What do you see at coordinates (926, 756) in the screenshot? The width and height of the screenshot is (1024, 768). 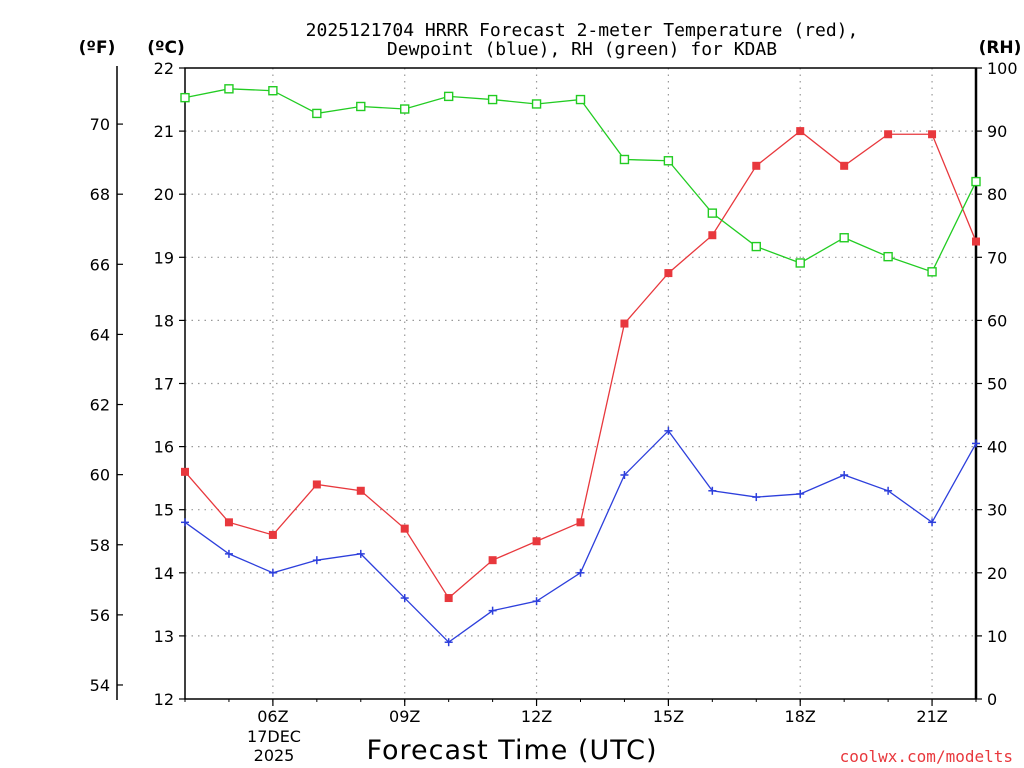 I see `credit-text: coolwx.com/modelts` at bounding box center [926, 756].